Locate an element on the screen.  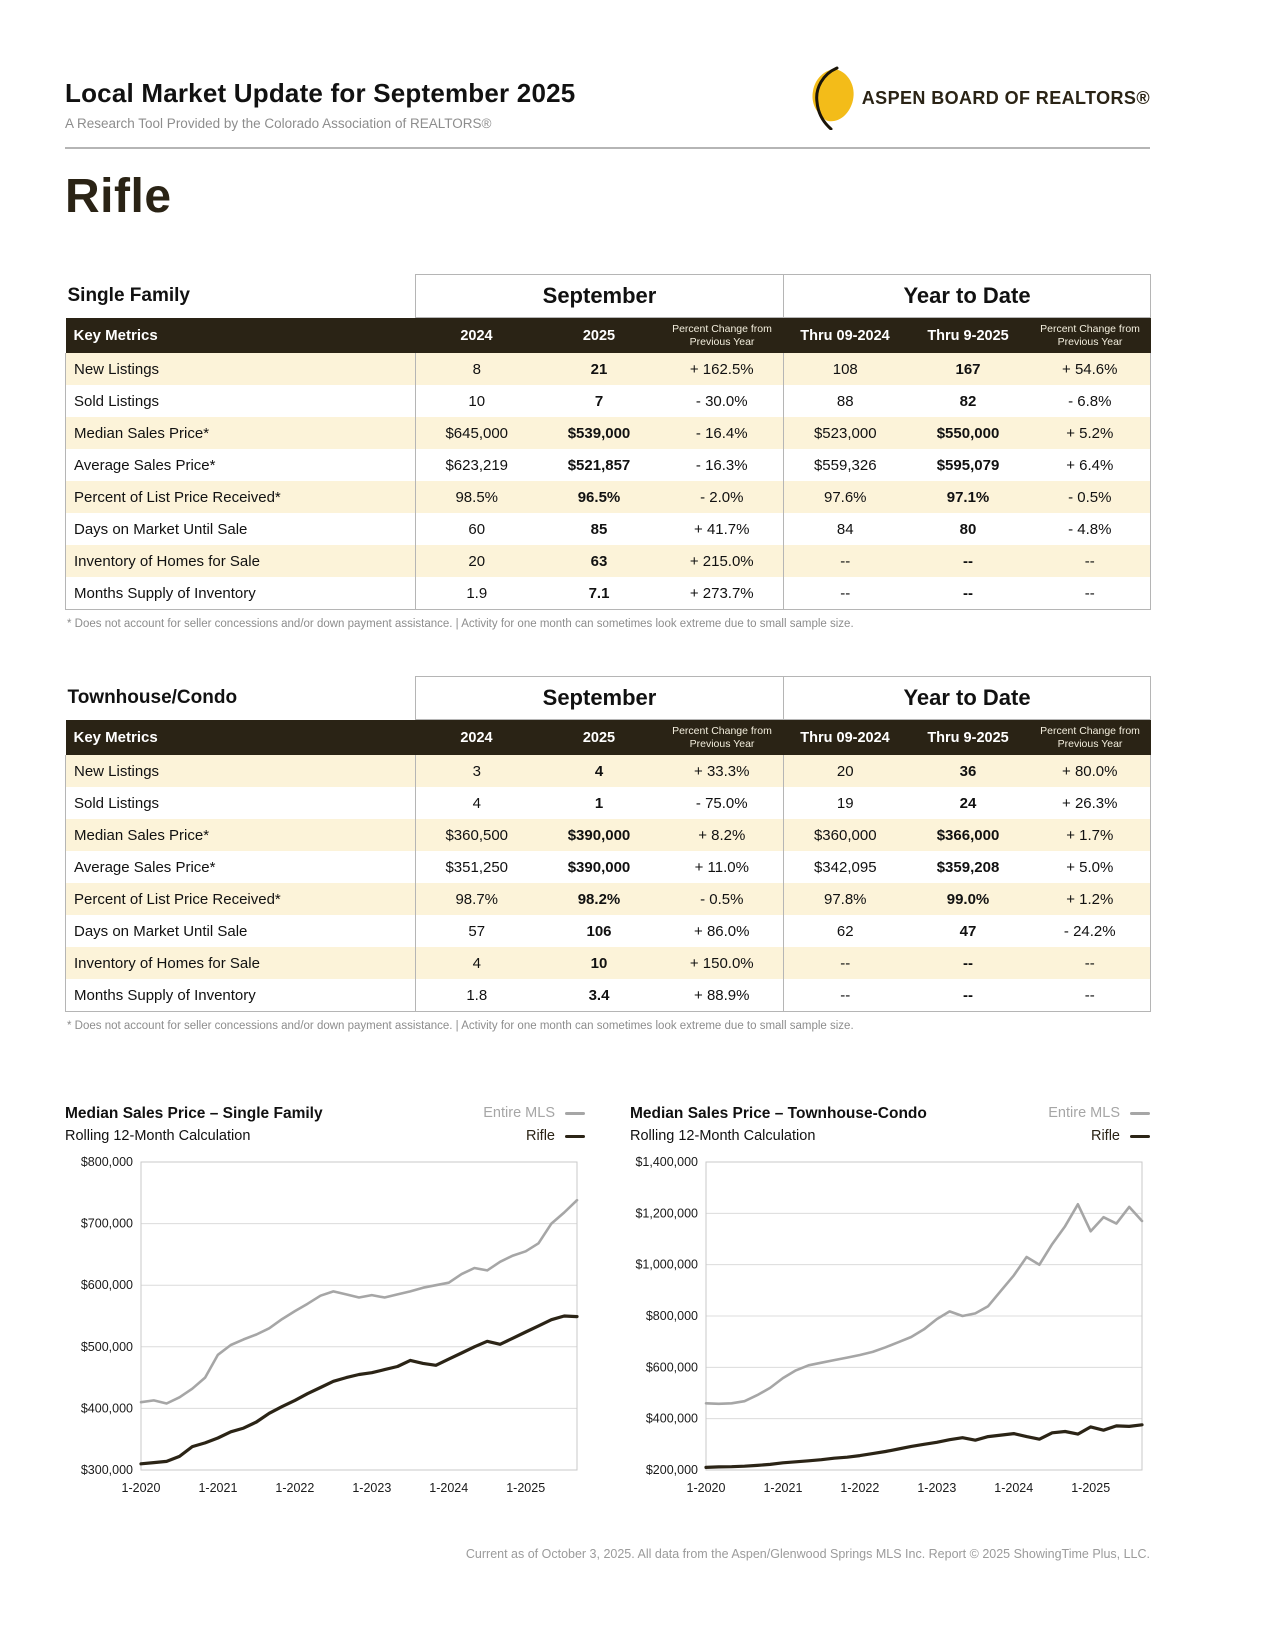
svg-text: $1,000,000 is located at coordinates (666, 1265).